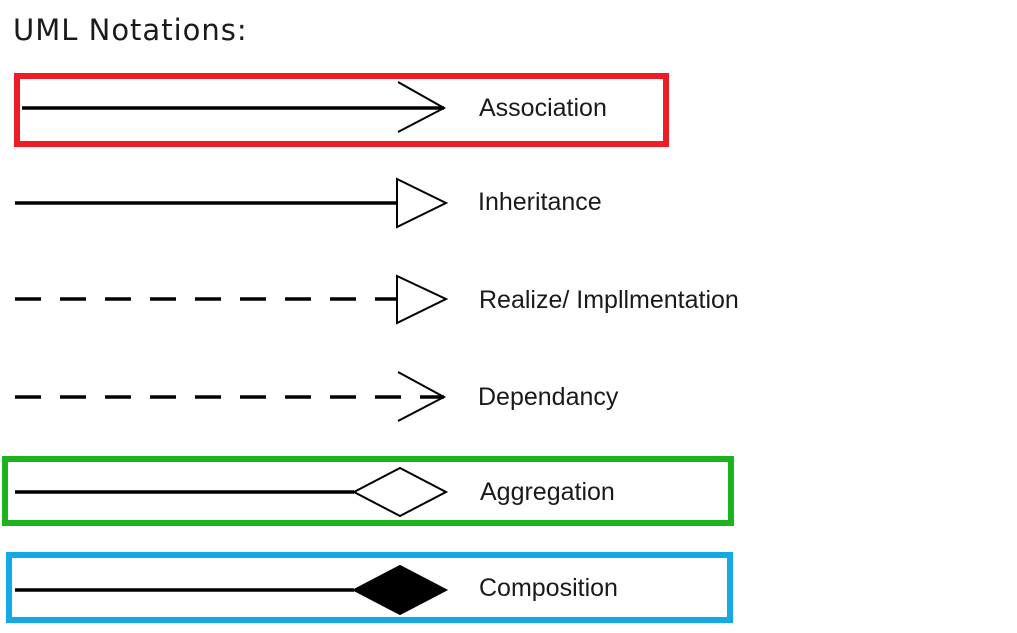 The image size is (1017, 633). I want to click on notation-composition: Composition, so click(369, 587).